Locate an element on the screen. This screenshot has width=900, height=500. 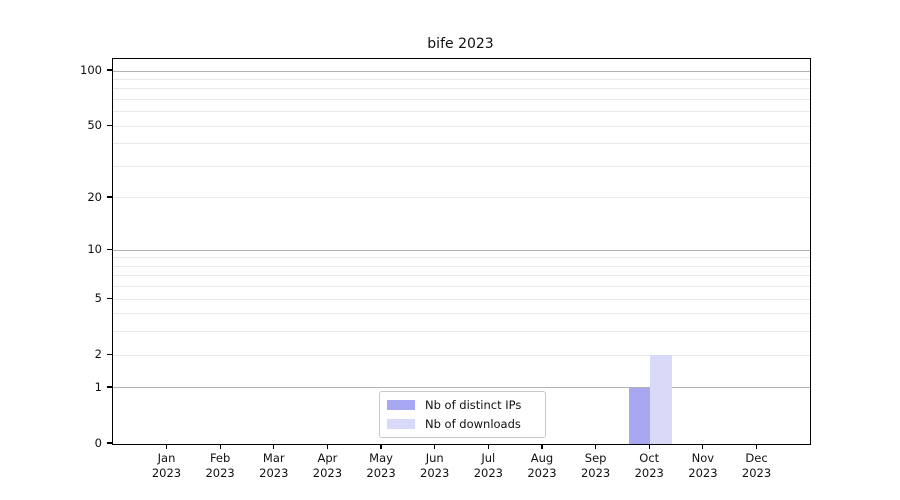
x-tick-label-oct: Oct 2023 is located at coordinates (649, 465).